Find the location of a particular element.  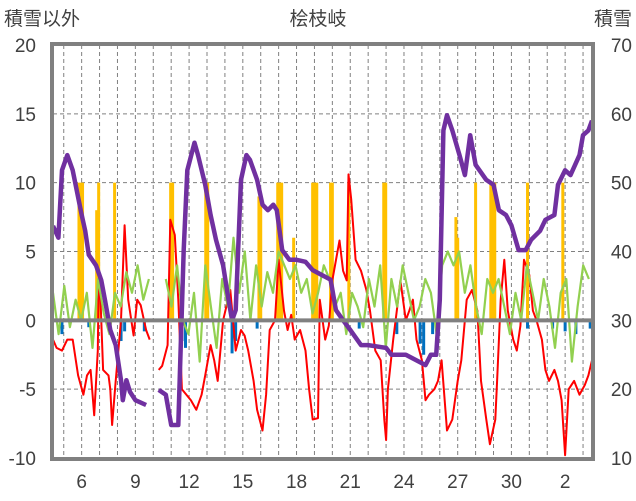

left-tick-label: 10 is located at coordinates (25, 184).